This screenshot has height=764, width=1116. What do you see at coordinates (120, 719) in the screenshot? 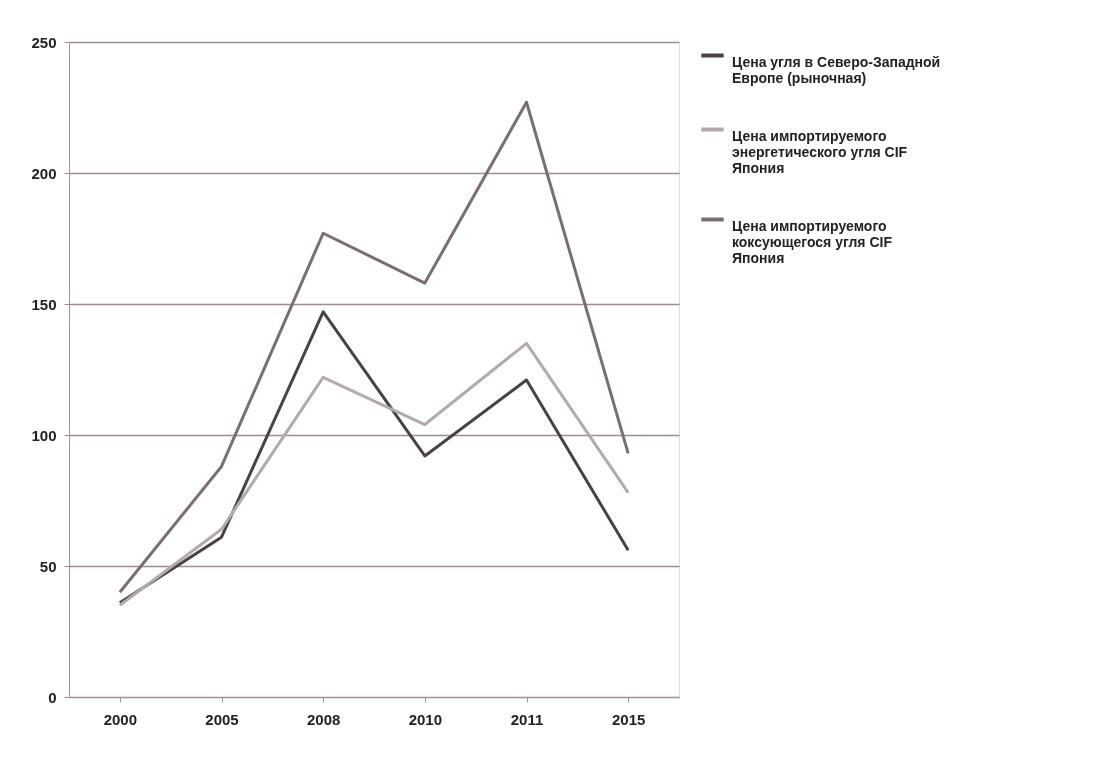
I see `x-tick-label: 2000` at bounding box center [120, 719].